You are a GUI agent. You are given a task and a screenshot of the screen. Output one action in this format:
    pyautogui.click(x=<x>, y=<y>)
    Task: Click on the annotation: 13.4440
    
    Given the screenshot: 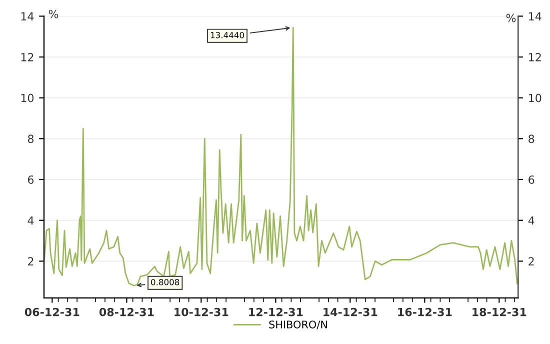 What is the action you would take?
    pyautogui.click(x=227, y=35)
    